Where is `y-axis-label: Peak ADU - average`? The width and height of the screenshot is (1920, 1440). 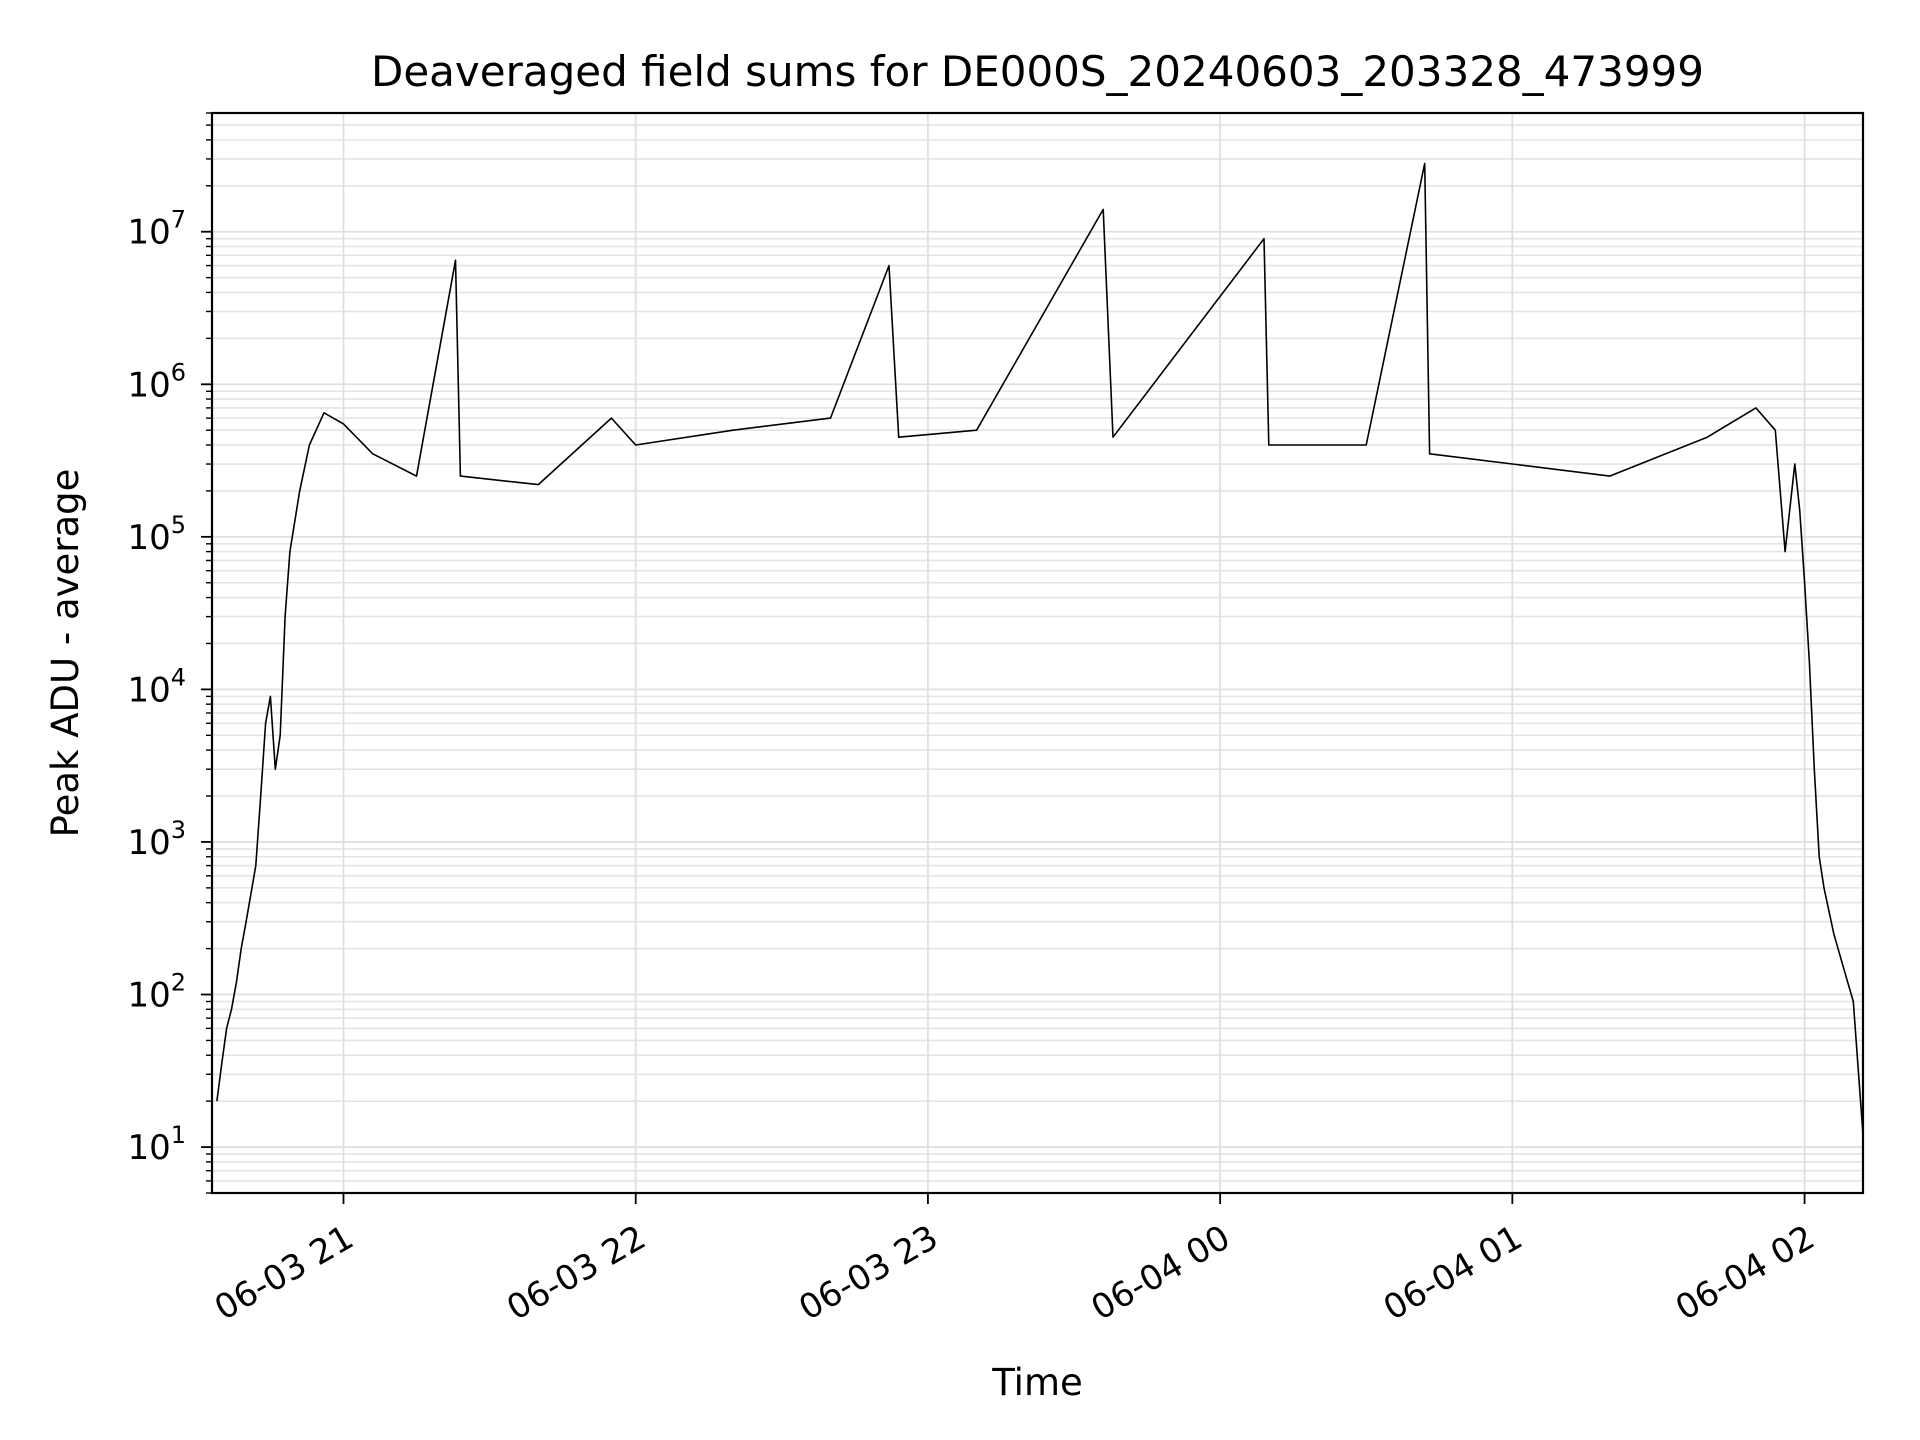 y-axis-label: Peak ADU - average is located at coordinates (65, 653).